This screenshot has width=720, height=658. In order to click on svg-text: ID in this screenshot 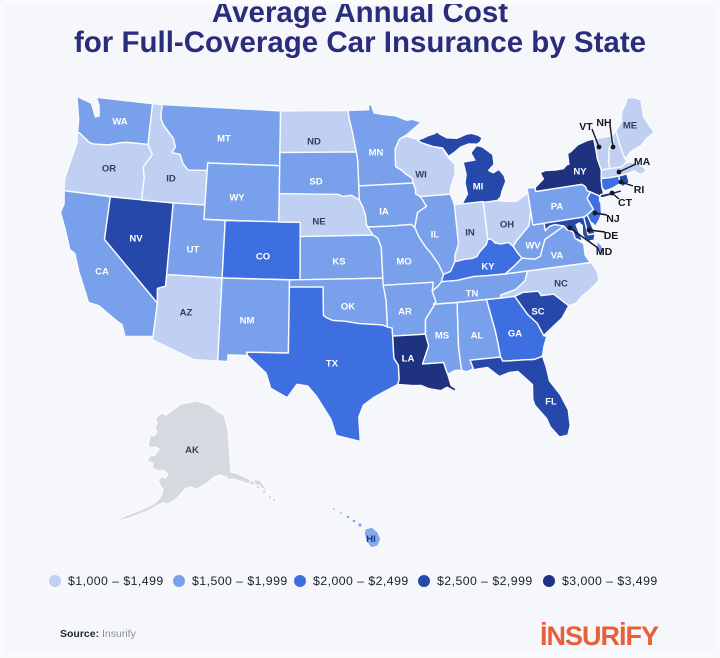, I will do `click(171, 178)`.